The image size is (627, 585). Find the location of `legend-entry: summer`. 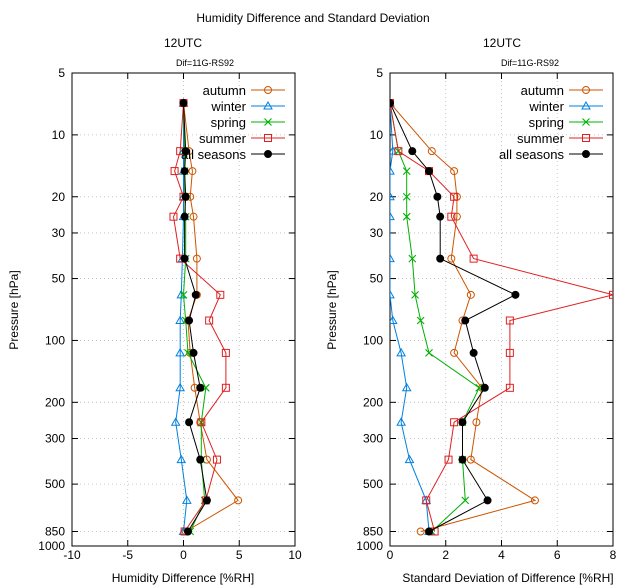

legend-entry: summer is located at coordinates (541, 138).